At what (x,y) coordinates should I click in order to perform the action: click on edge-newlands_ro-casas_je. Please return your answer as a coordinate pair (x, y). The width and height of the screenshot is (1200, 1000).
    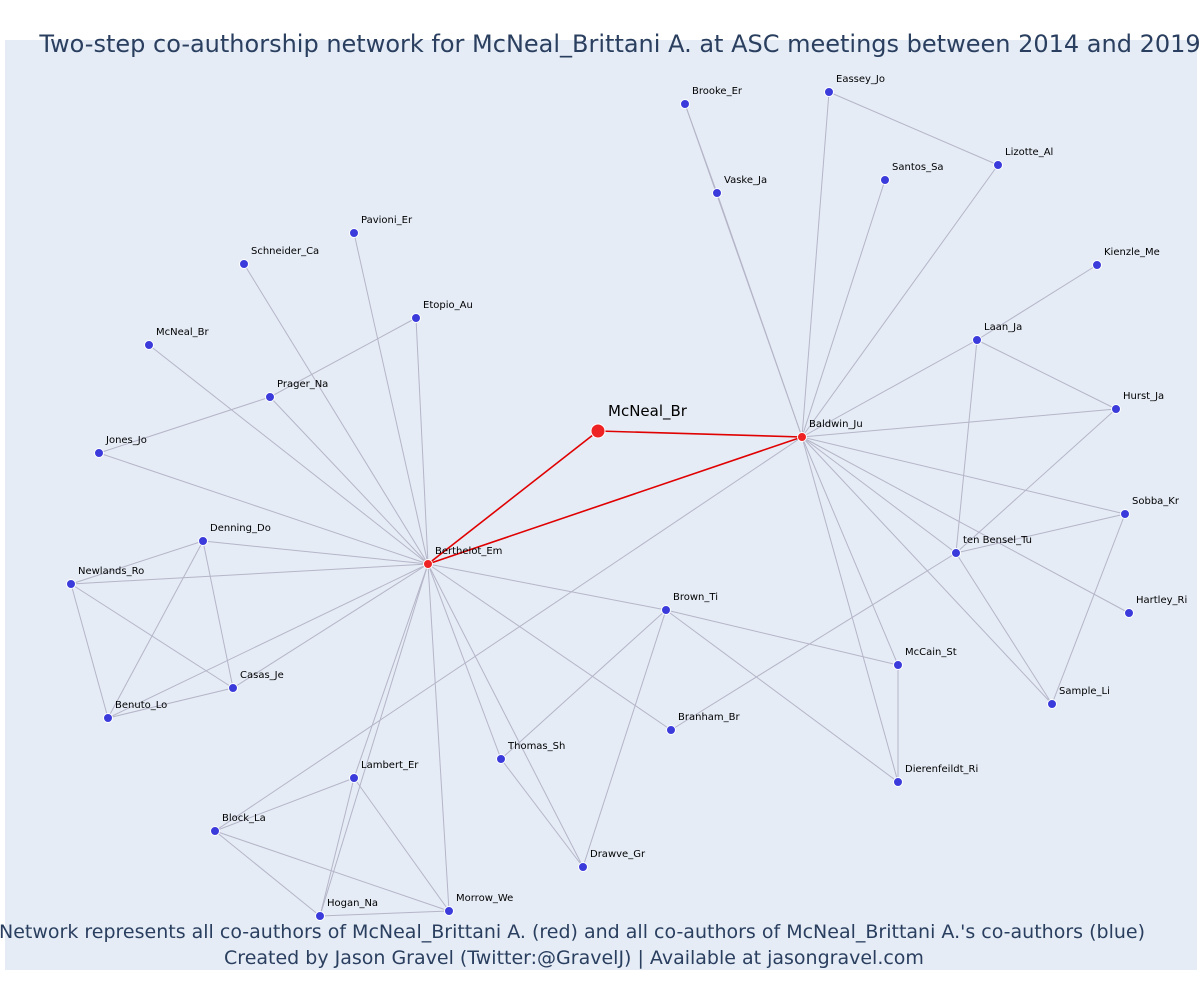
    Looking at the image, I should click on (152, 636).